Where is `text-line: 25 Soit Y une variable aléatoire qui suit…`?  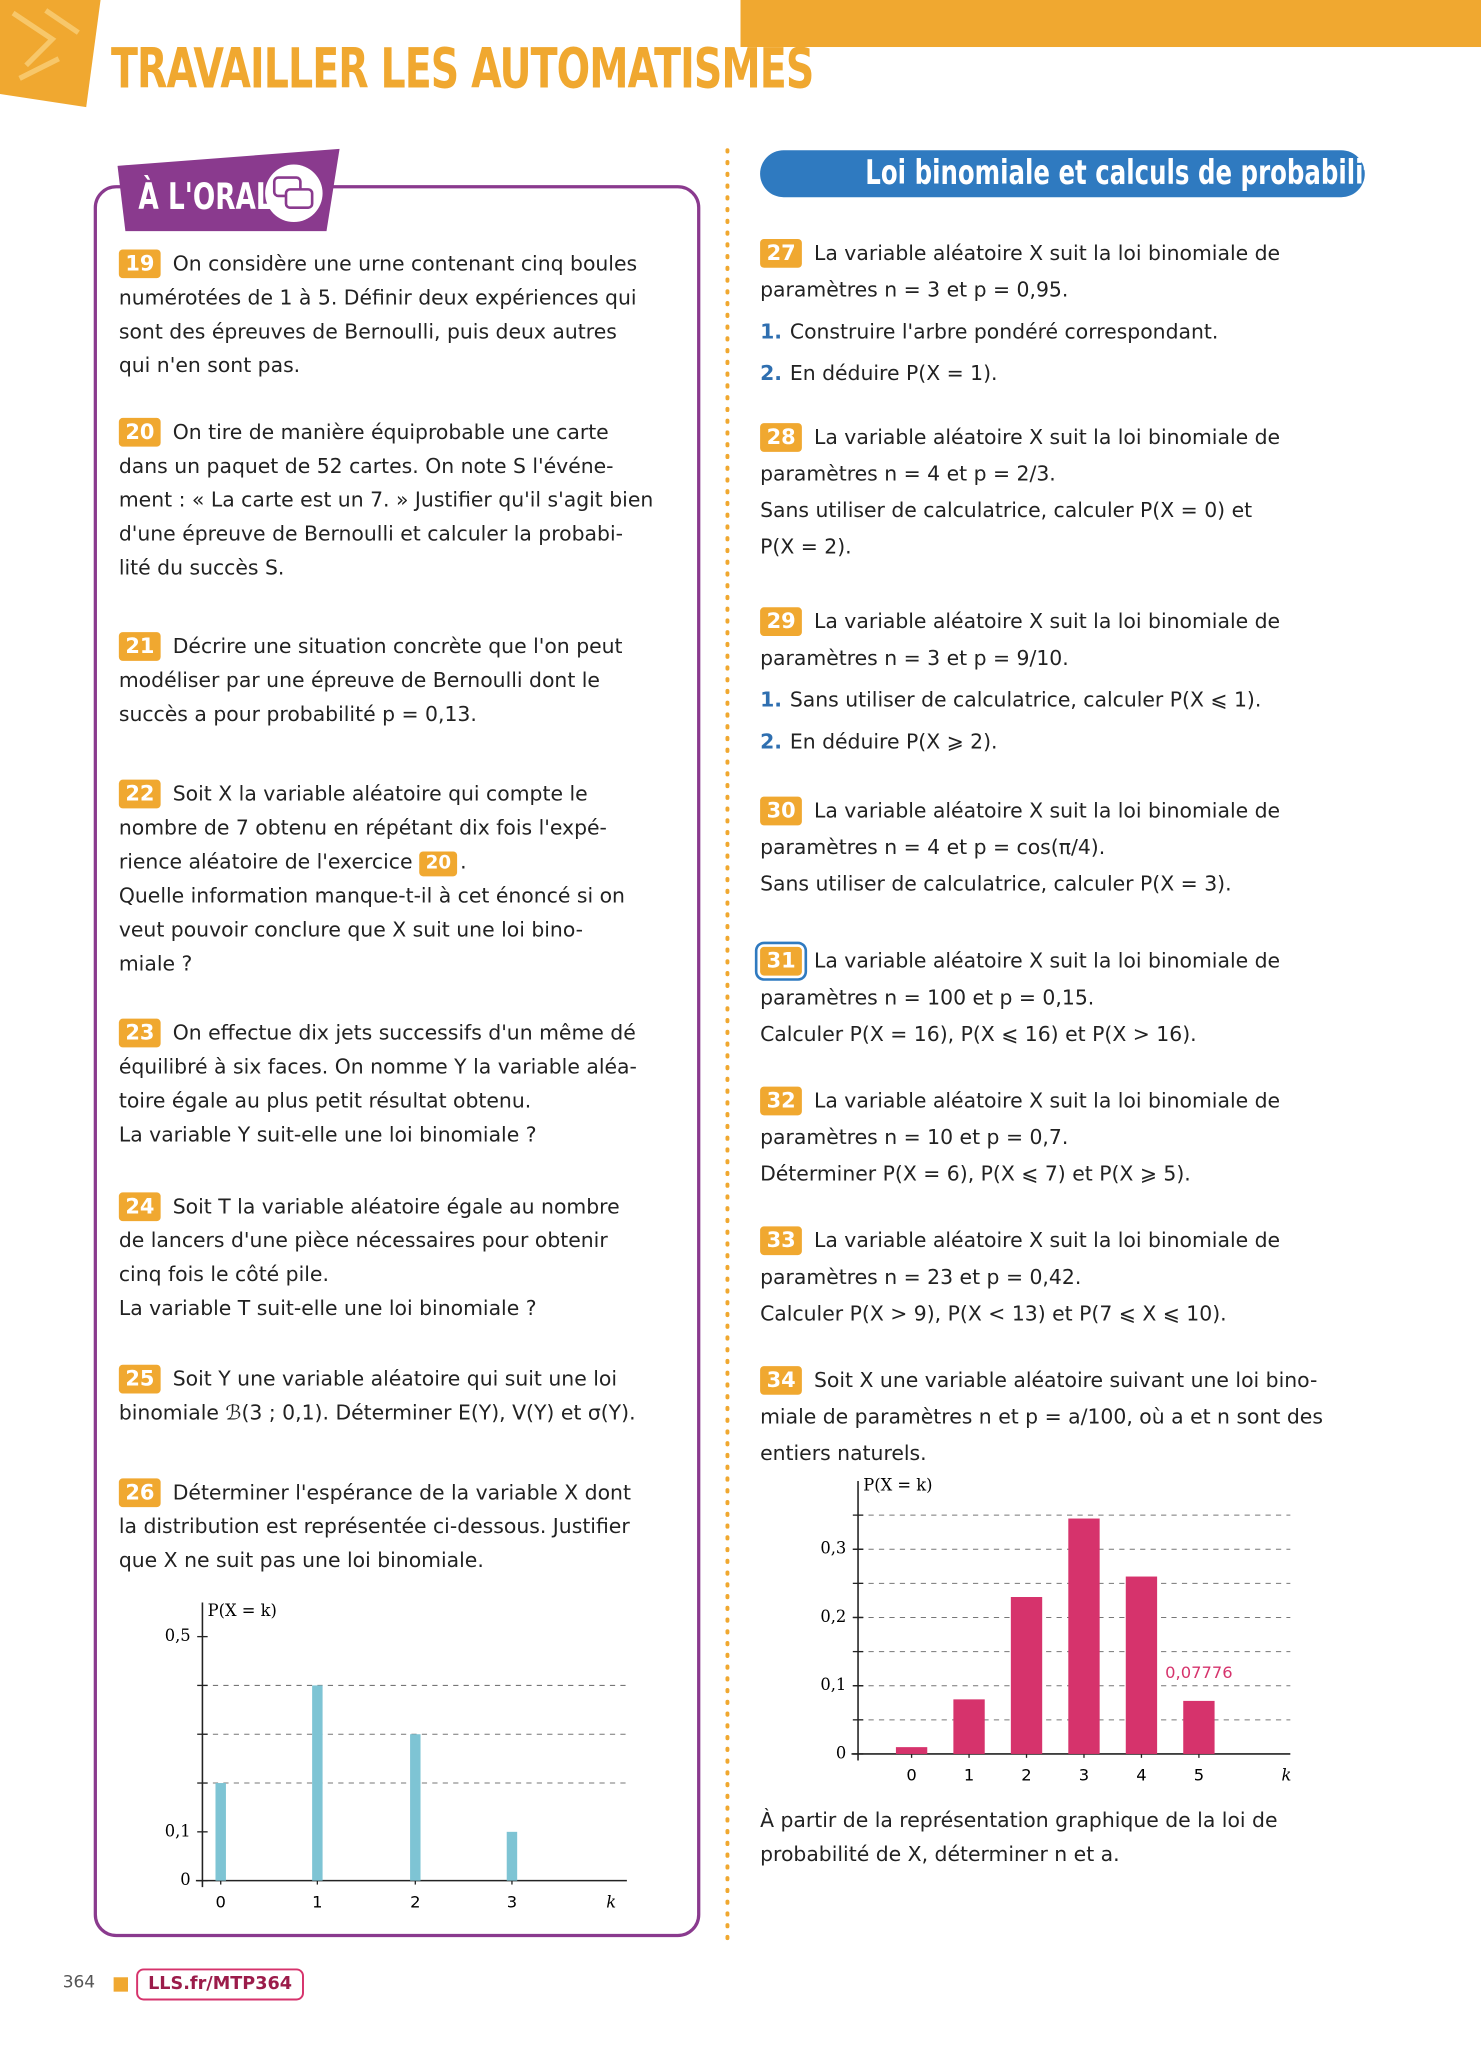
text-line: 25 Soit Y une variable aléatoire qui suit… is located at coordinates (367, 1378).